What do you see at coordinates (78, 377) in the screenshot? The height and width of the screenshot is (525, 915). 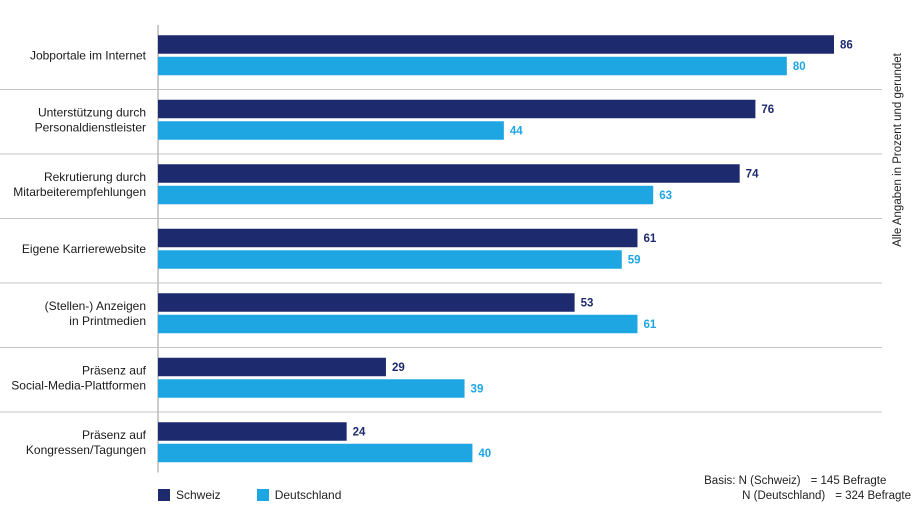 I see `category-label: Präsenz auf Social-Media-Plattformen` at bounding box center [78, 377].